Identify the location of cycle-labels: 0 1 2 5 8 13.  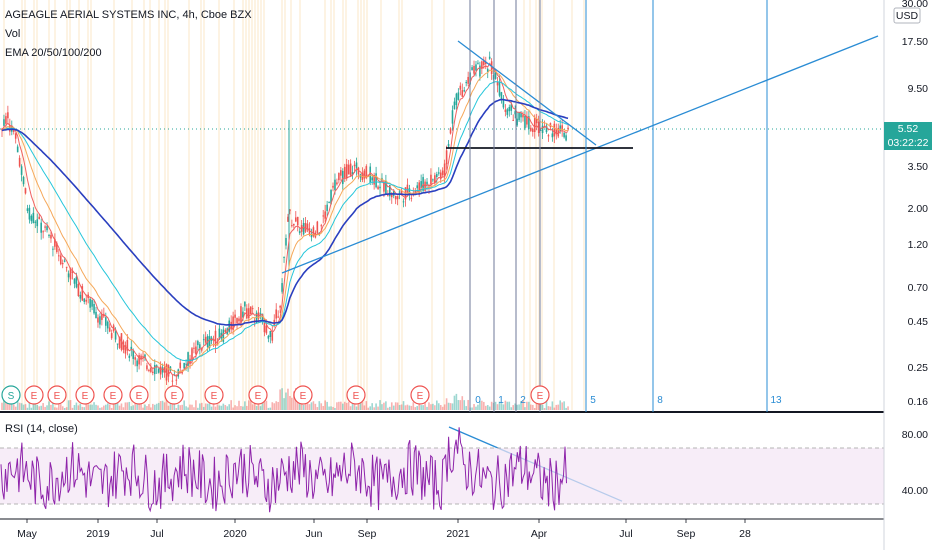
(628, 400).